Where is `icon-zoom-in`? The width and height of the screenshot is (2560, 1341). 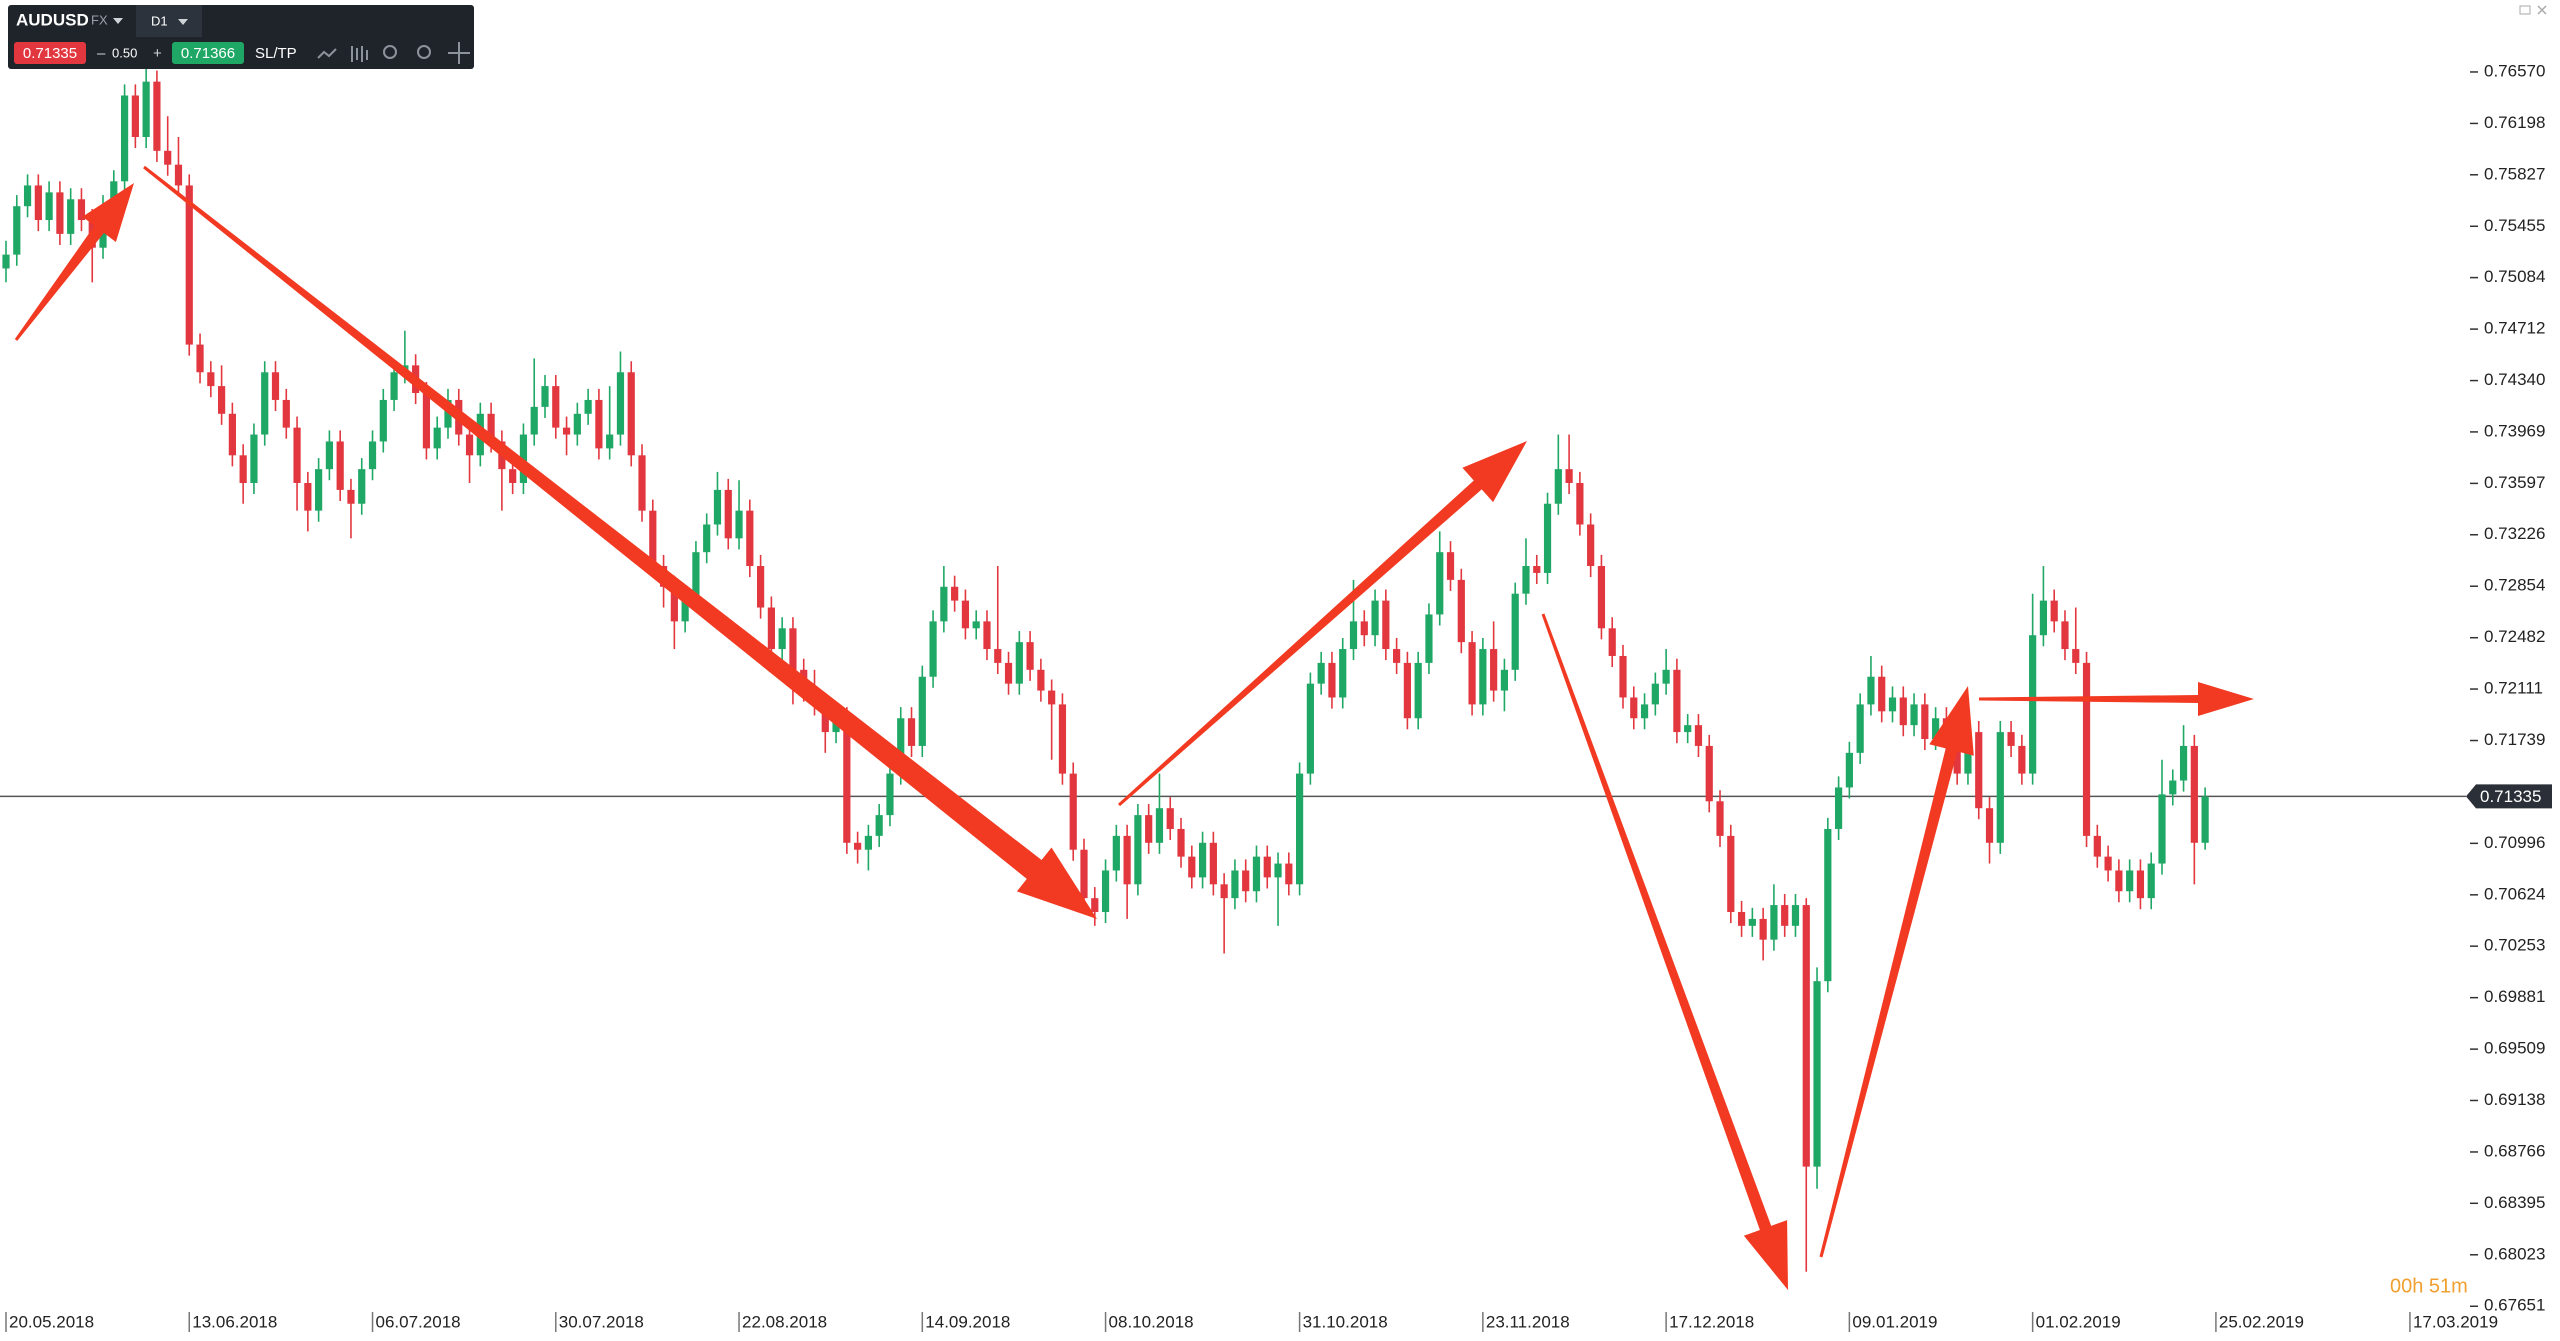 icon-zoom-in is located at coordinates (424, 52).